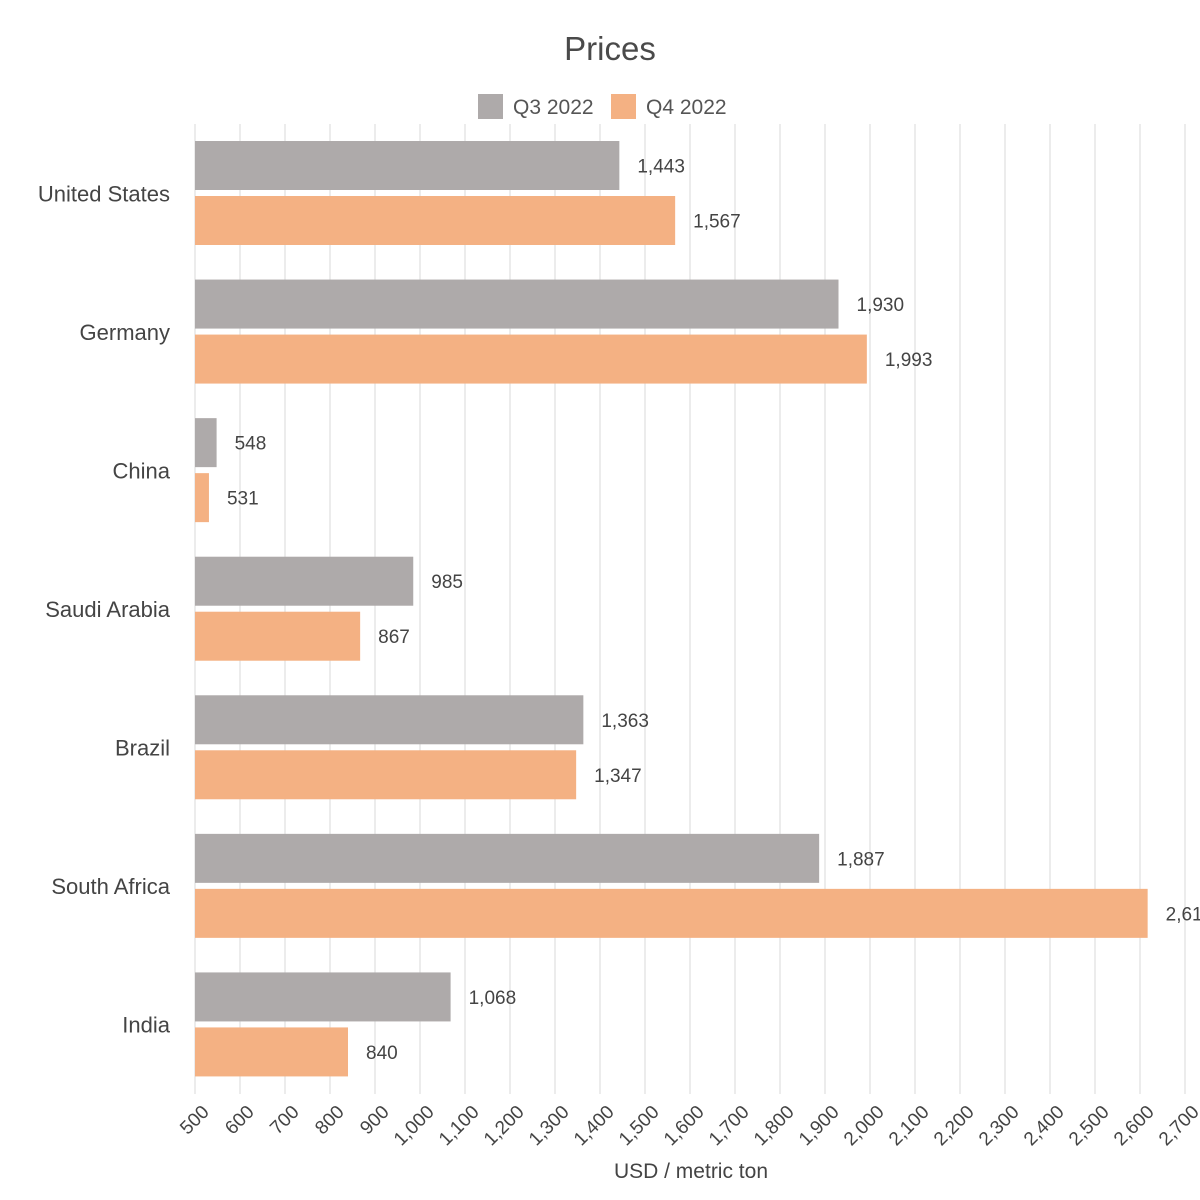 The width and height of the screenshot is (1200, 1200). I want to click on data-label: 1,347, so click(618, 776).